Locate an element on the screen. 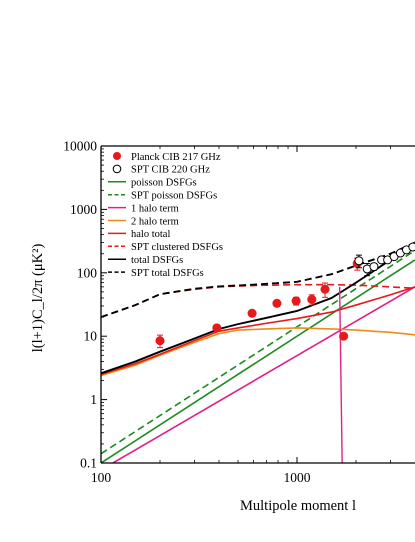 Image resolution: width=415 pixels, height=542 pixels. series-points-planck-cib-217-ghz is located at coordinates (258, 303).